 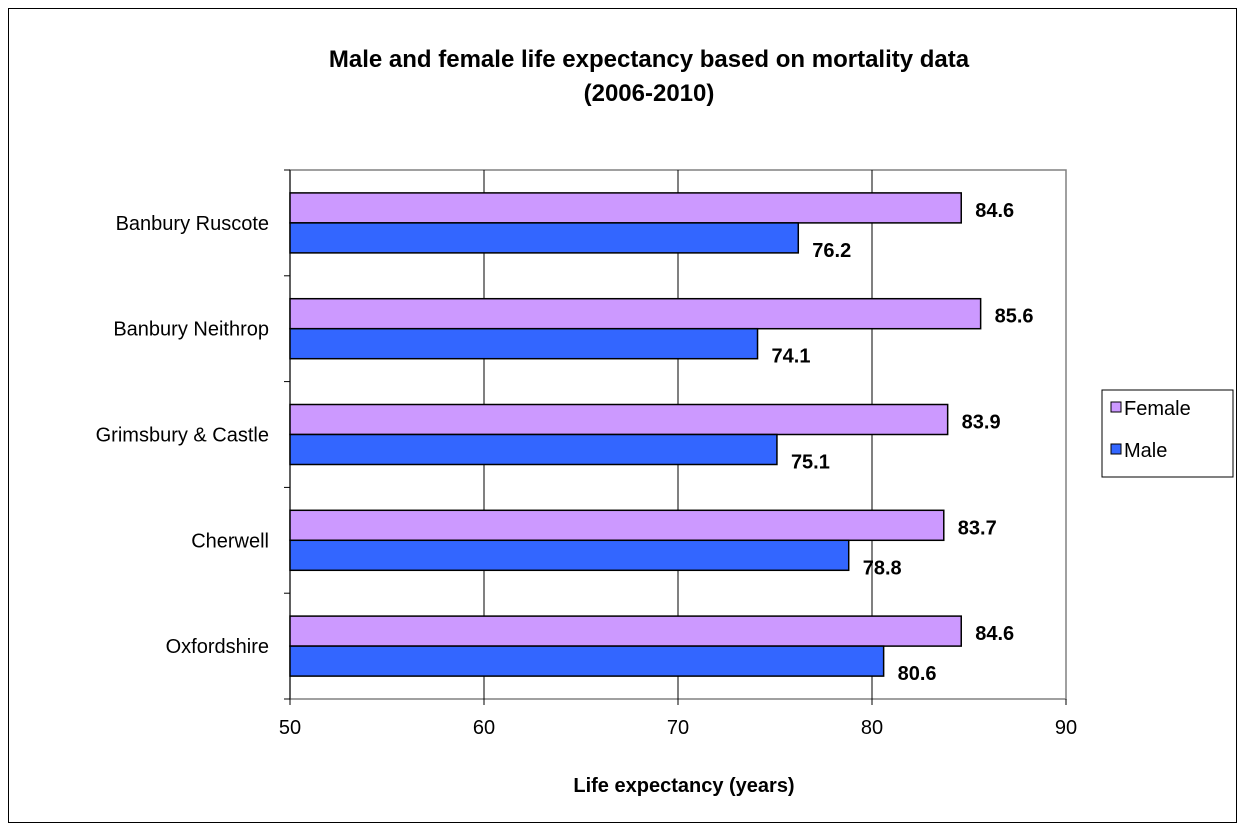 What do you see at coordinates (192, 224) in the screenshot?
I see `category-label: Banbury Ruscote` at bounding box center [192, 224].